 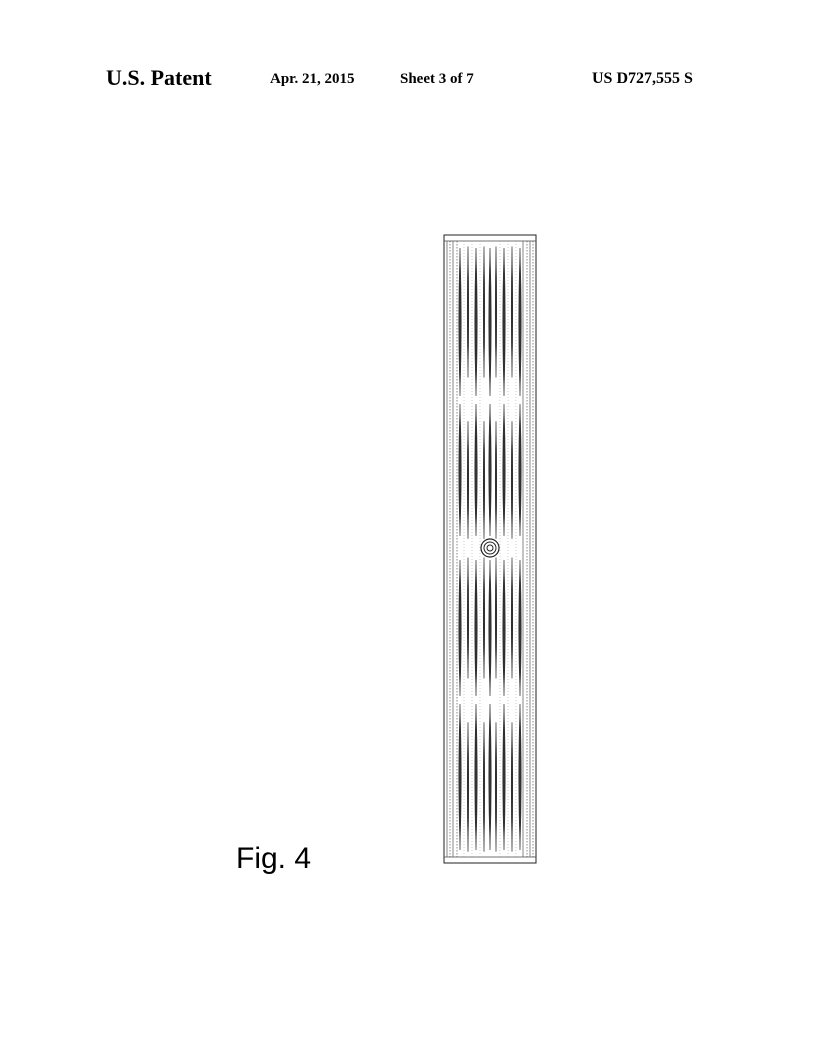 What do you see at coordinates (437, 79) in the screenshot?
I see `sheet-number: Sheet 3 of 7` at bounding box center [437, 79].